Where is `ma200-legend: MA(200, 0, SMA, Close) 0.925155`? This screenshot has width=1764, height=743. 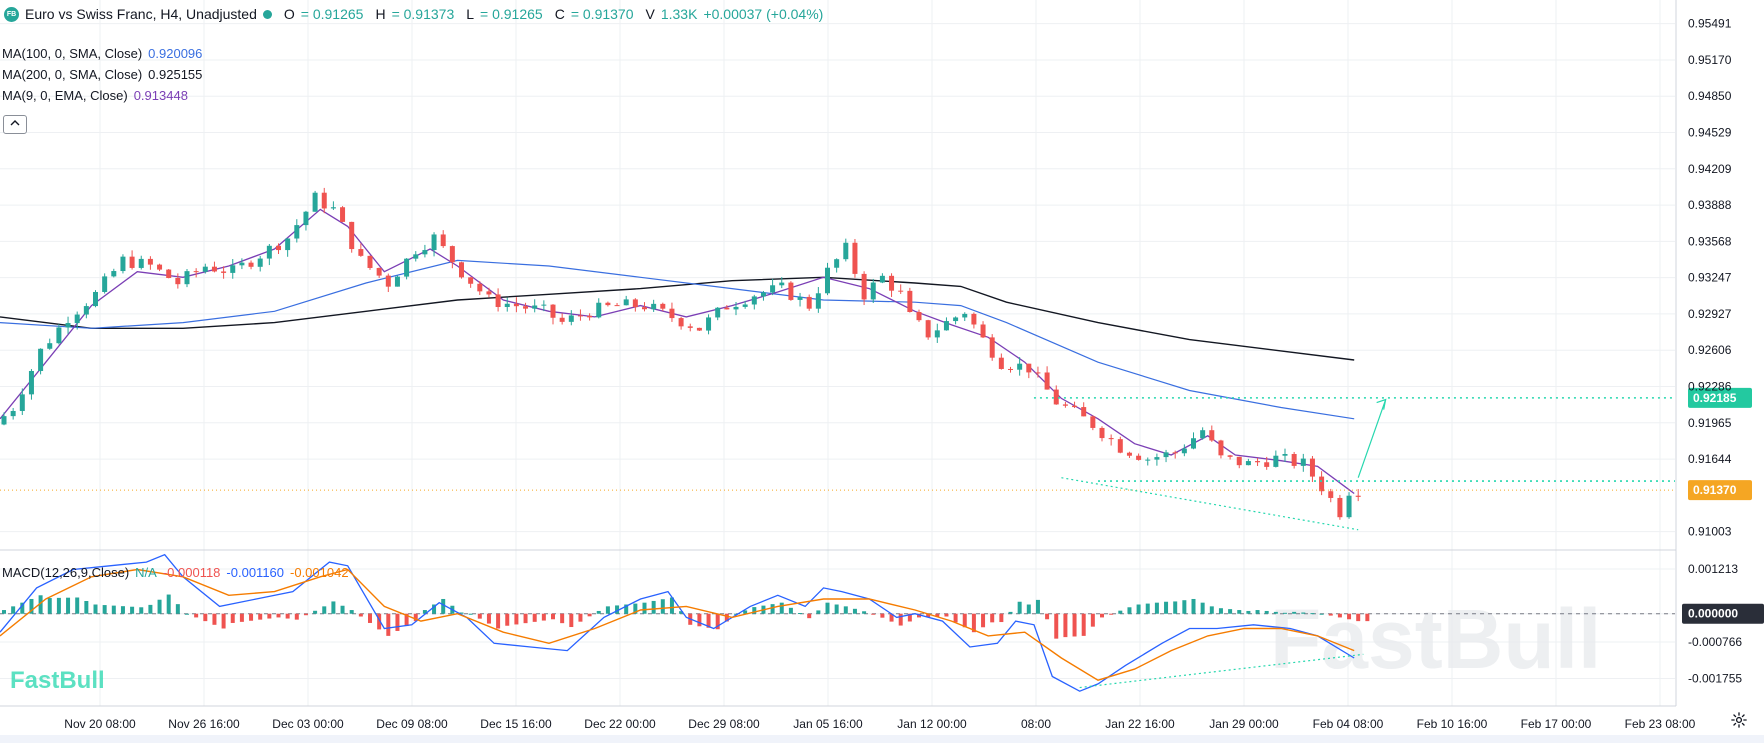
ma200-legend: MA(200, 0, SMA, Close) 0.925155 is located at coordinates (102, 74).